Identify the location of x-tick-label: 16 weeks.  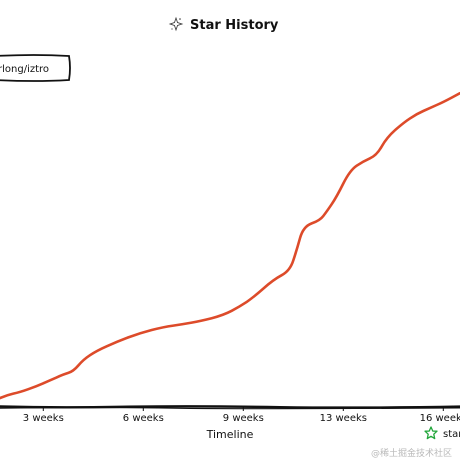
(440, 418).